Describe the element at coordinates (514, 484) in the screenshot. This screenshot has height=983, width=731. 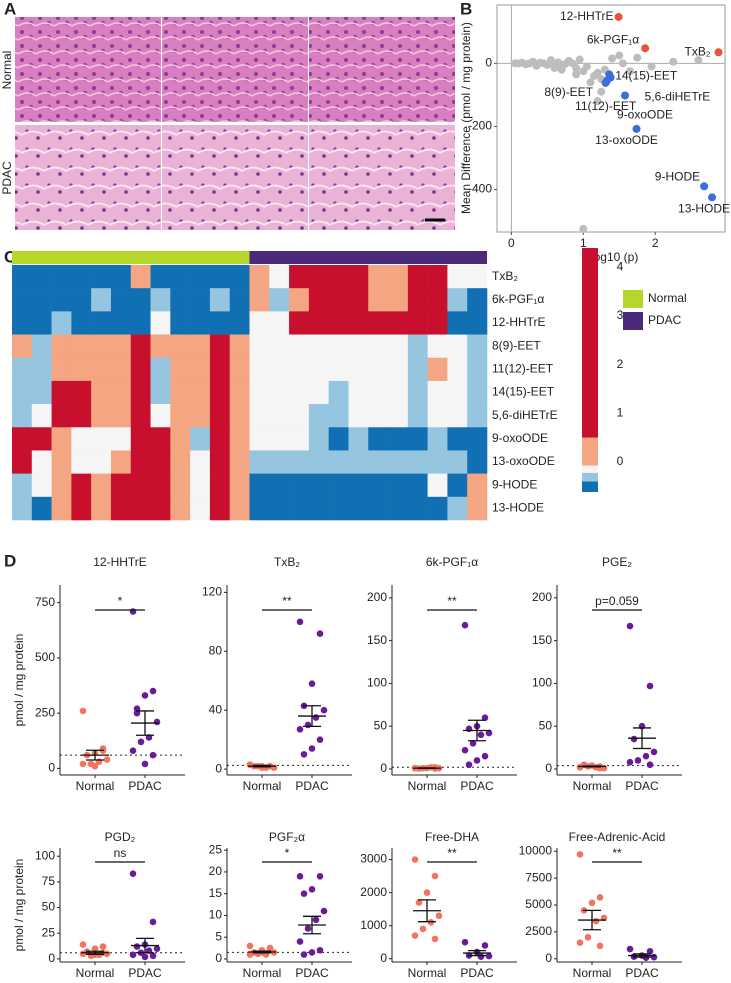
I see `row-label: 9-HODE` at that location.